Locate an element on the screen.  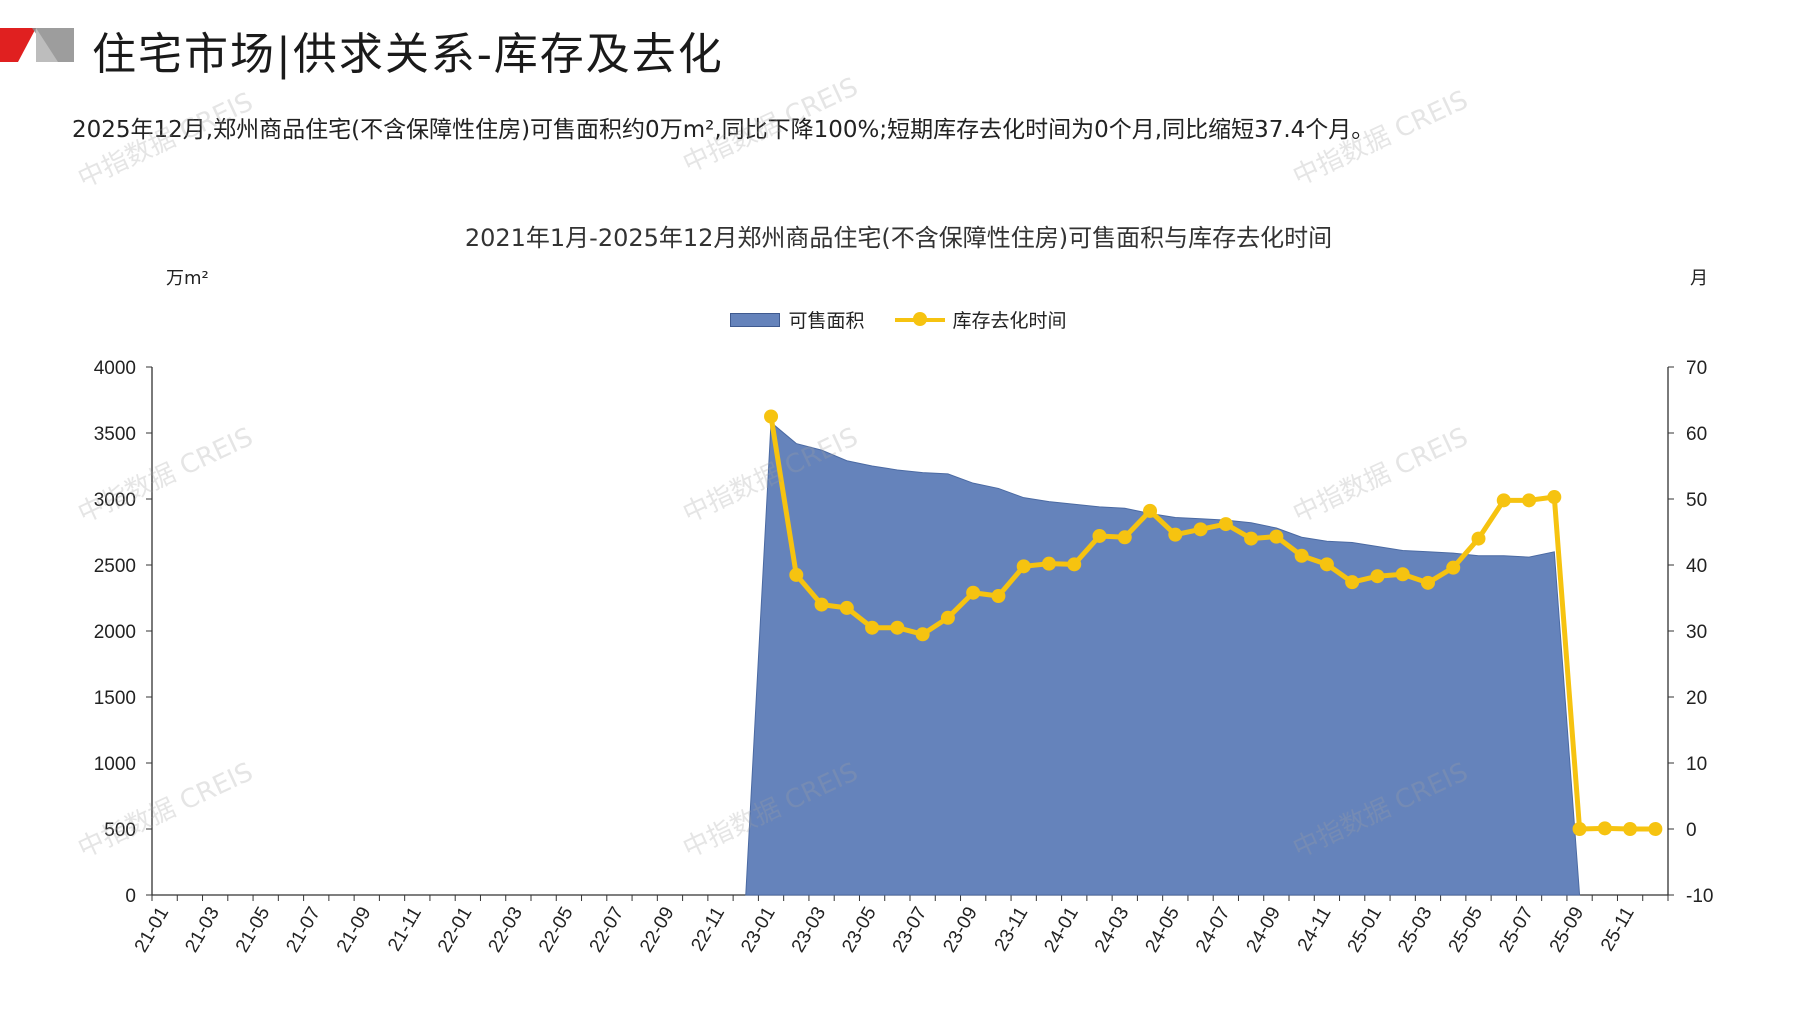
left-tick-label: 1500 is located at coordinates (115, 698).